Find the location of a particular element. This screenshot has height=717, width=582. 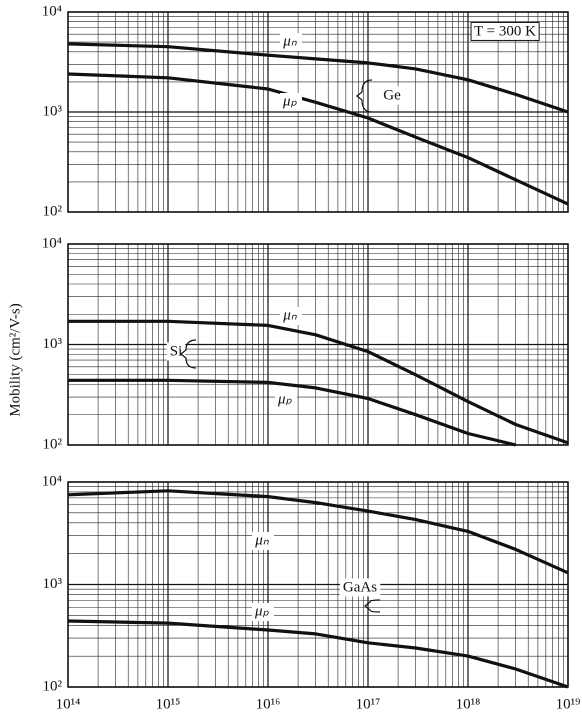

annotation: T = 300 K is located at coordinates (505, 31).